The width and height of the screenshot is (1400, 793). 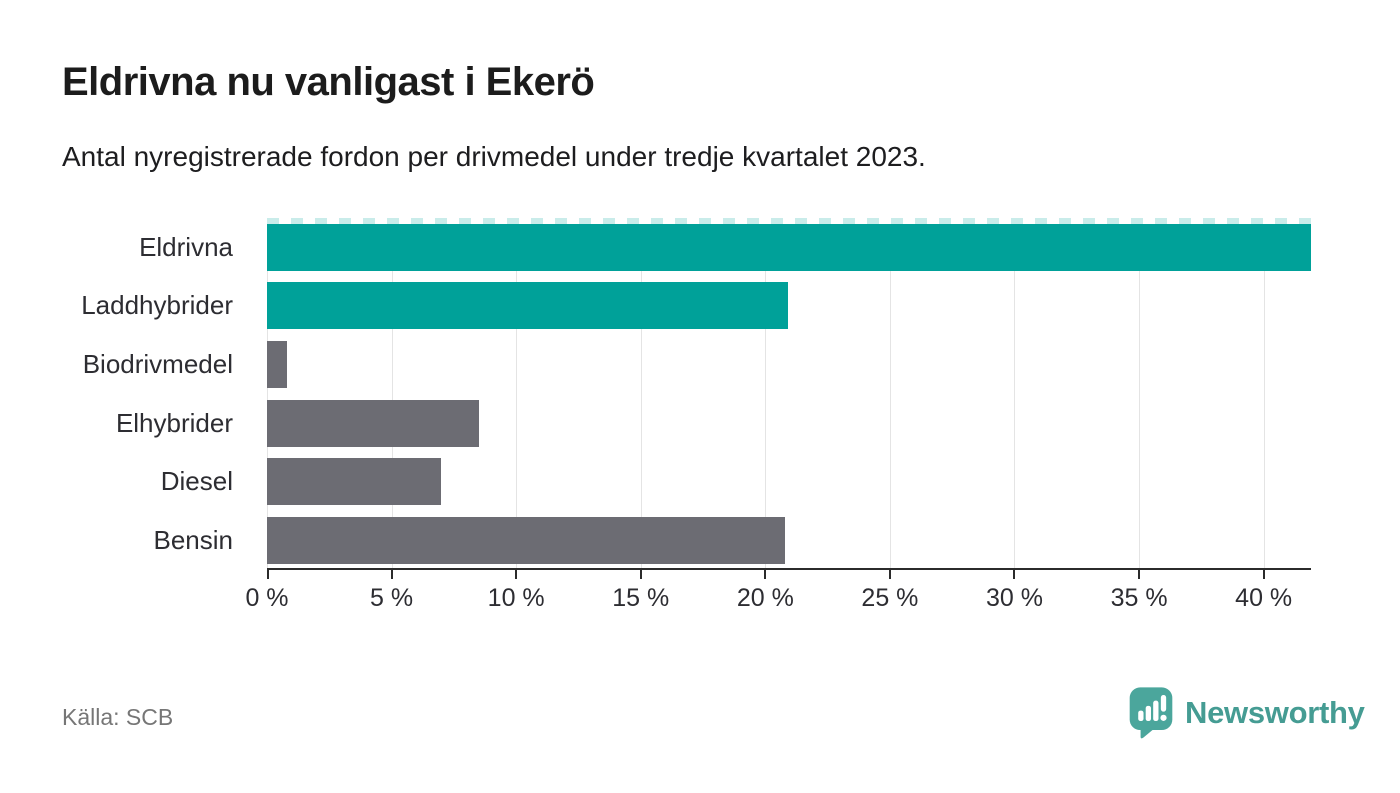 What do you see at coordinates (196, 481) in the screenshot?
I see `category-label: Diesel` at bounding box center [196, 481].